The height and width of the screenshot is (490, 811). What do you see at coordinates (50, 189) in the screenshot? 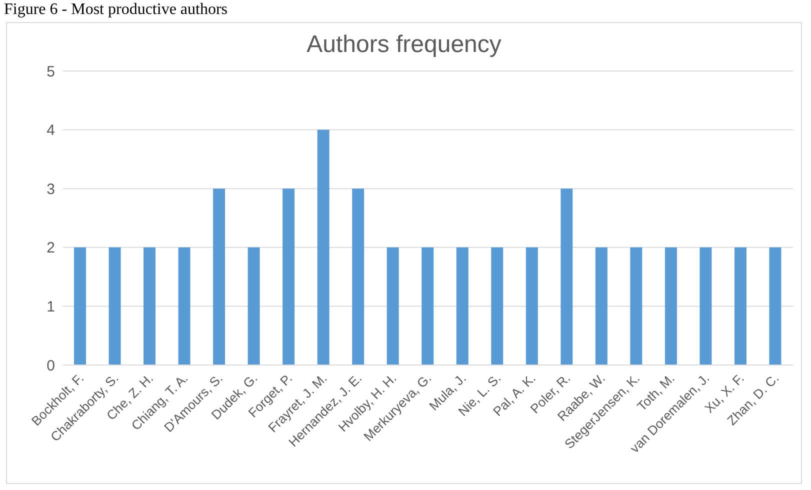
I see `y-tick-label: 3` at bounding box center [50, 189].